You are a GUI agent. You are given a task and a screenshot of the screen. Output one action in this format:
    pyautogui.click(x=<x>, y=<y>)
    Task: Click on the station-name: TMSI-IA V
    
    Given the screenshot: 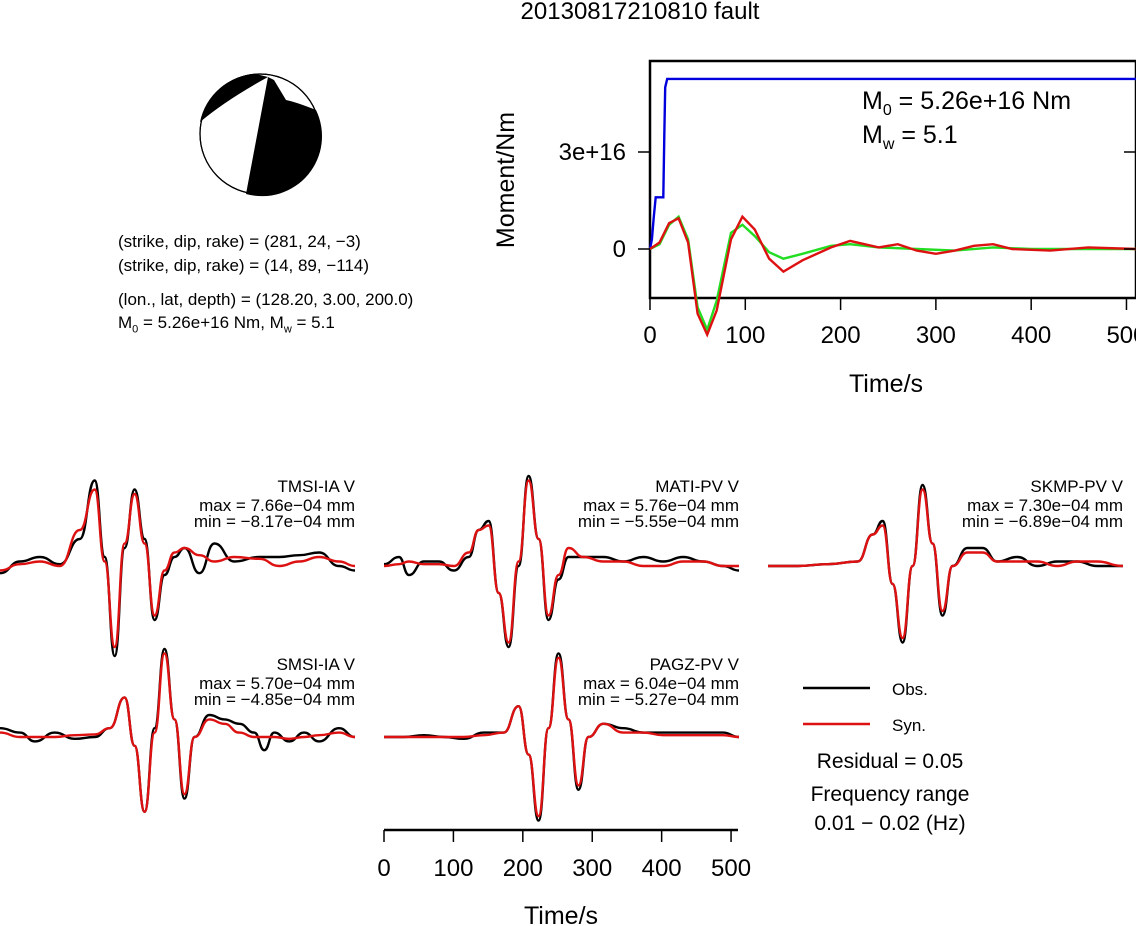 What is the action you would take?
    pyautogui.click(x=317, y=486)
    